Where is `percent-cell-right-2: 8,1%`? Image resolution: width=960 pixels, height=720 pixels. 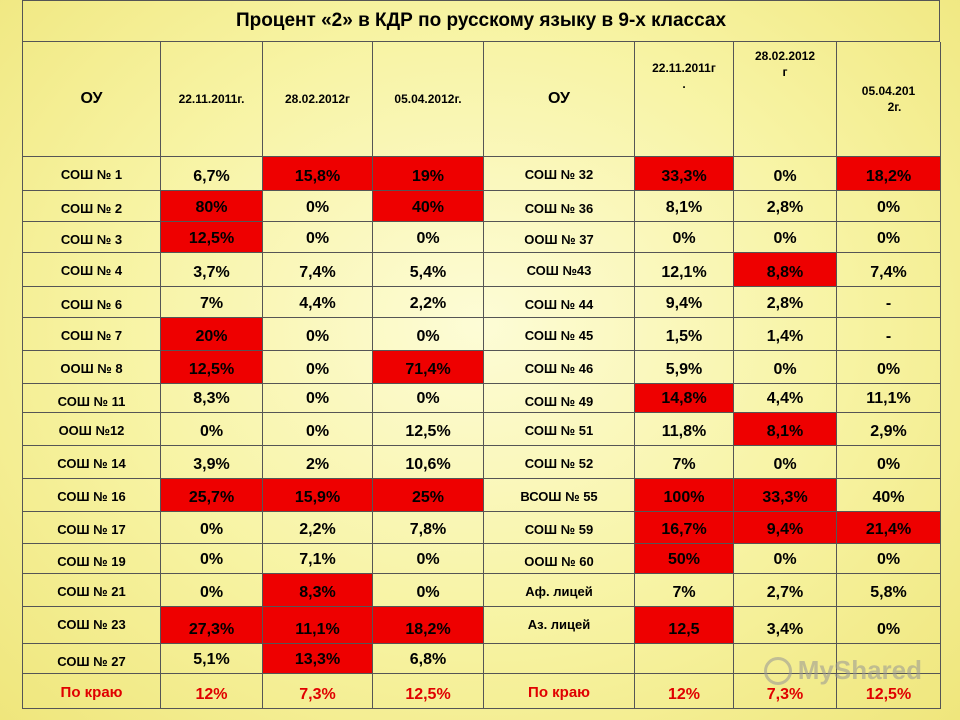 percent-cell-right-2: 8,1% is located at coordinates (785, 429).